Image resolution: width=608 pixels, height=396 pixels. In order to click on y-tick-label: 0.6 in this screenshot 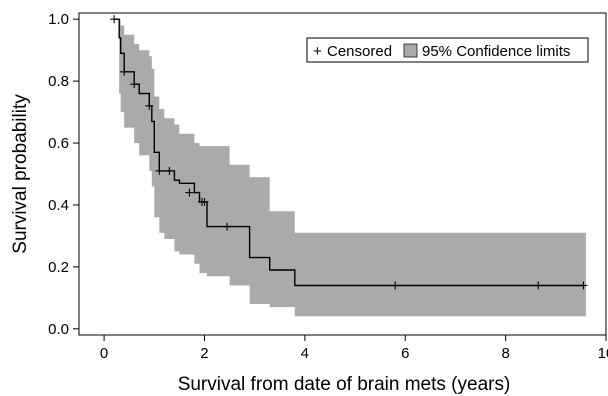, I will do `click(58, 143)`.